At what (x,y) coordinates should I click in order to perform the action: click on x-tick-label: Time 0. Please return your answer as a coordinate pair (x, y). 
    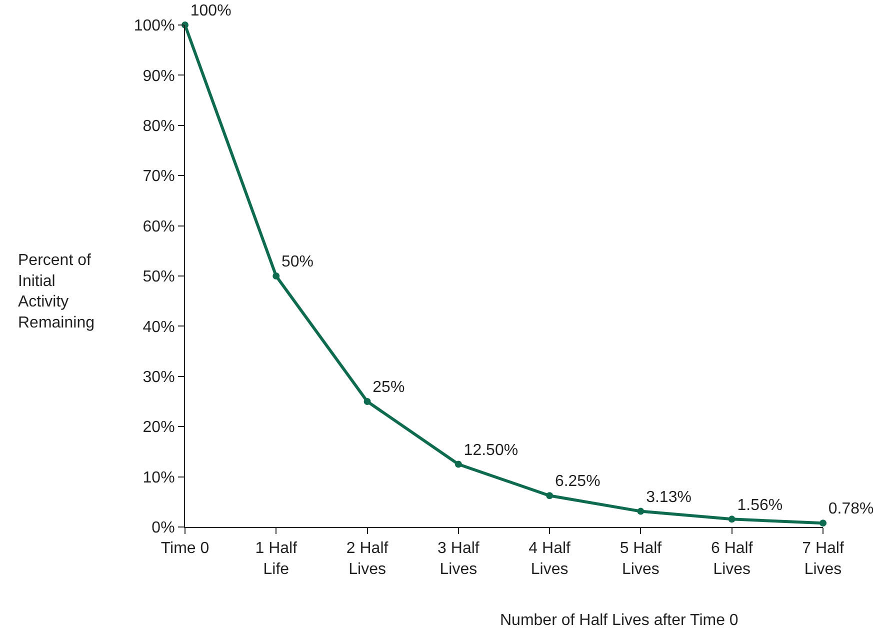
    Looking at the image, I should click on (185, 549).